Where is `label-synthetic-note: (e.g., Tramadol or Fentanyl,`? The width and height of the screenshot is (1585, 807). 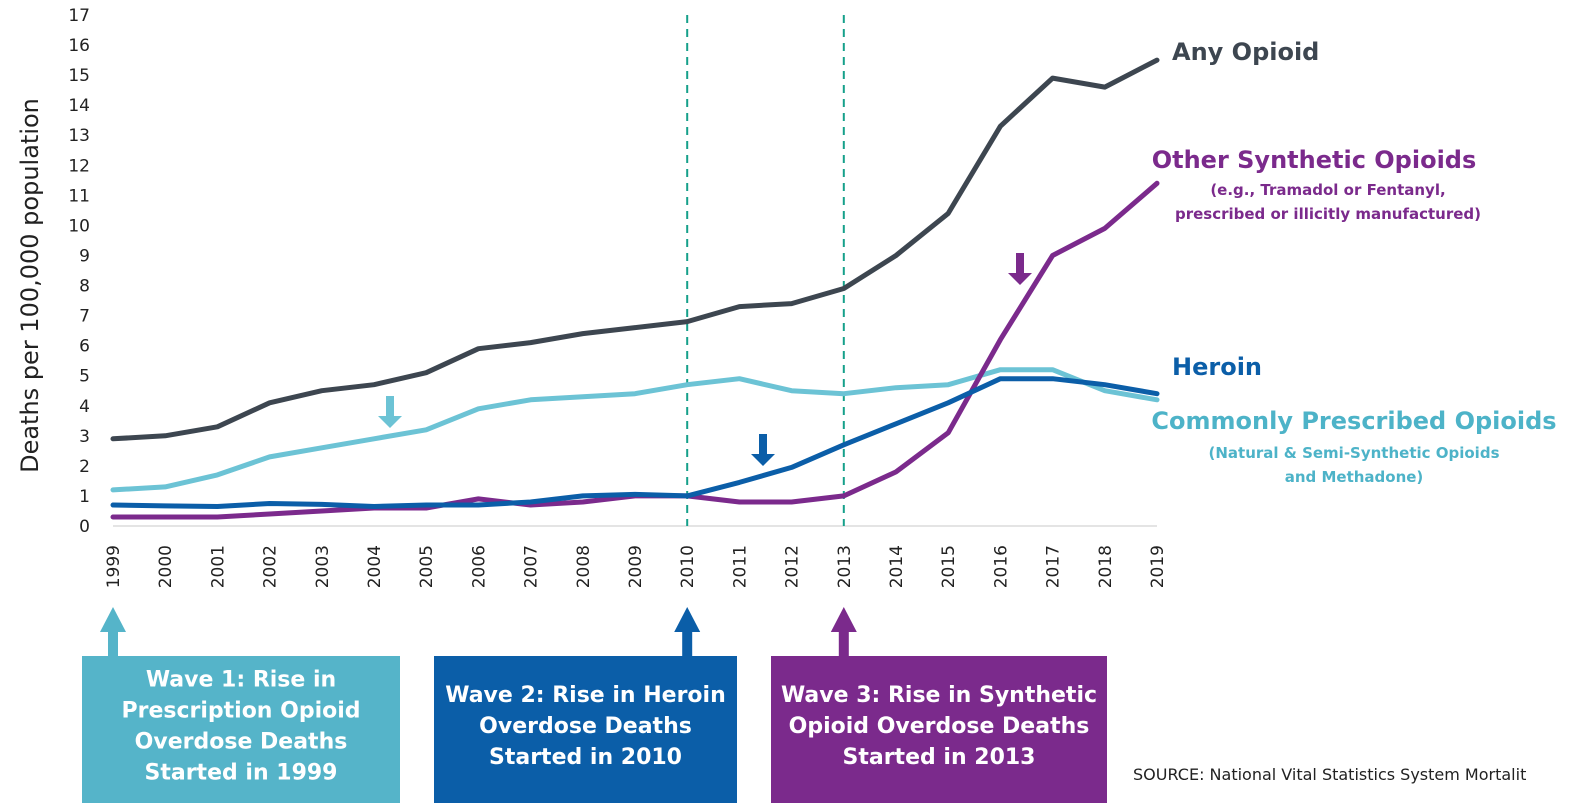
label-synthetic-note: (e.g., Tramadol or Fentanyl, is located at coordinates (1327, 190).